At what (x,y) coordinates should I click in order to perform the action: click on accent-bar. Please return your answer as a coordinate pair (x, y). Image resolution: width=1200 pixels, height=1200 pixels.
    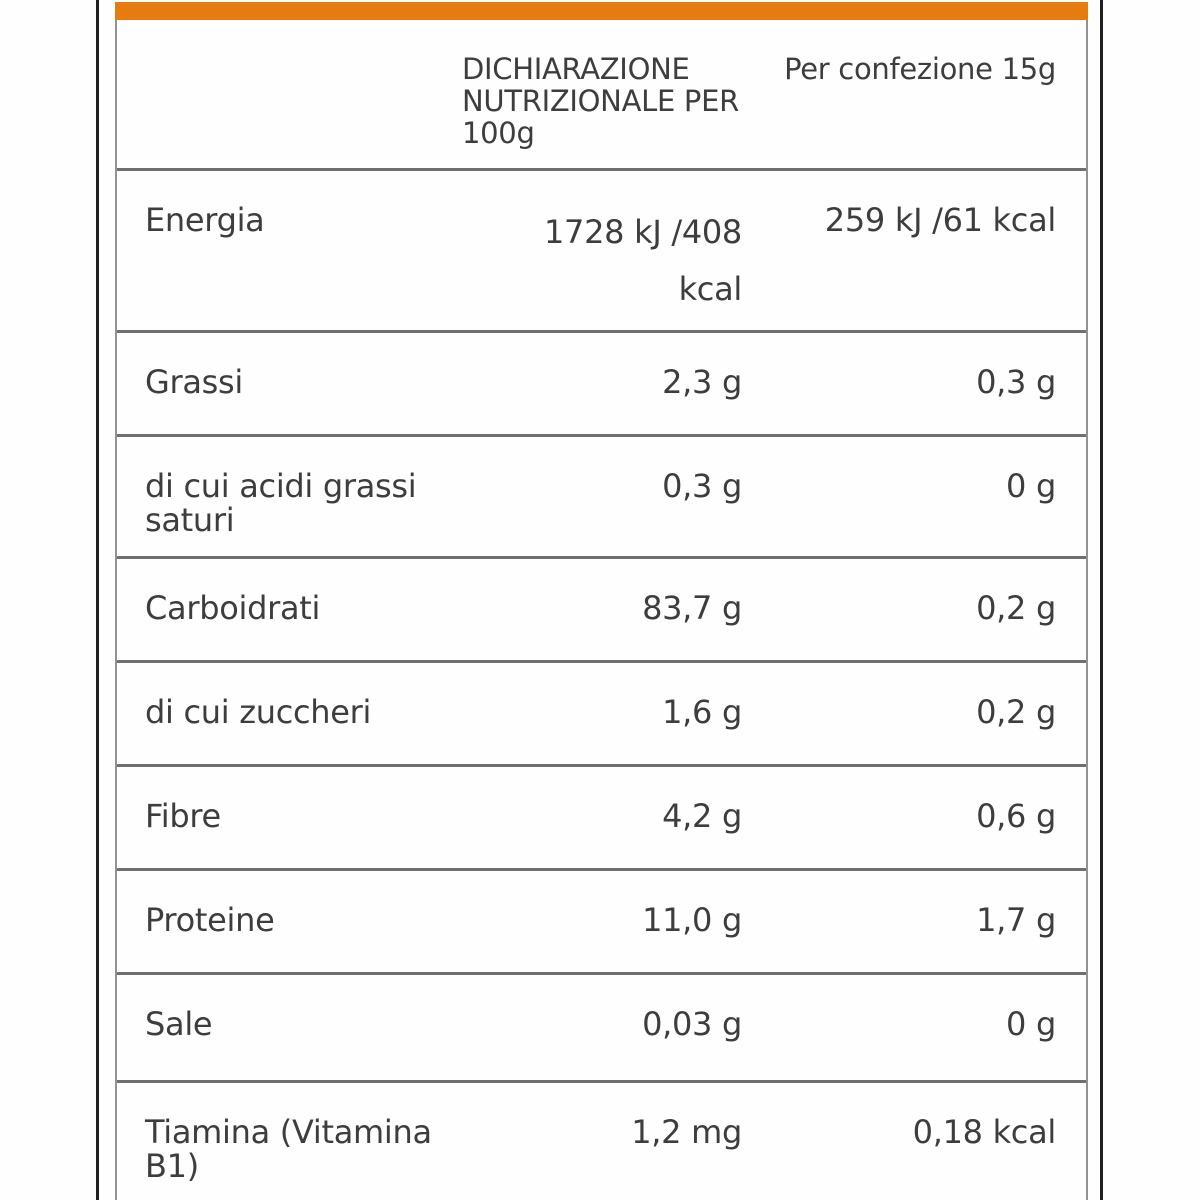
    Looking at the image, I should click on (601, 11).